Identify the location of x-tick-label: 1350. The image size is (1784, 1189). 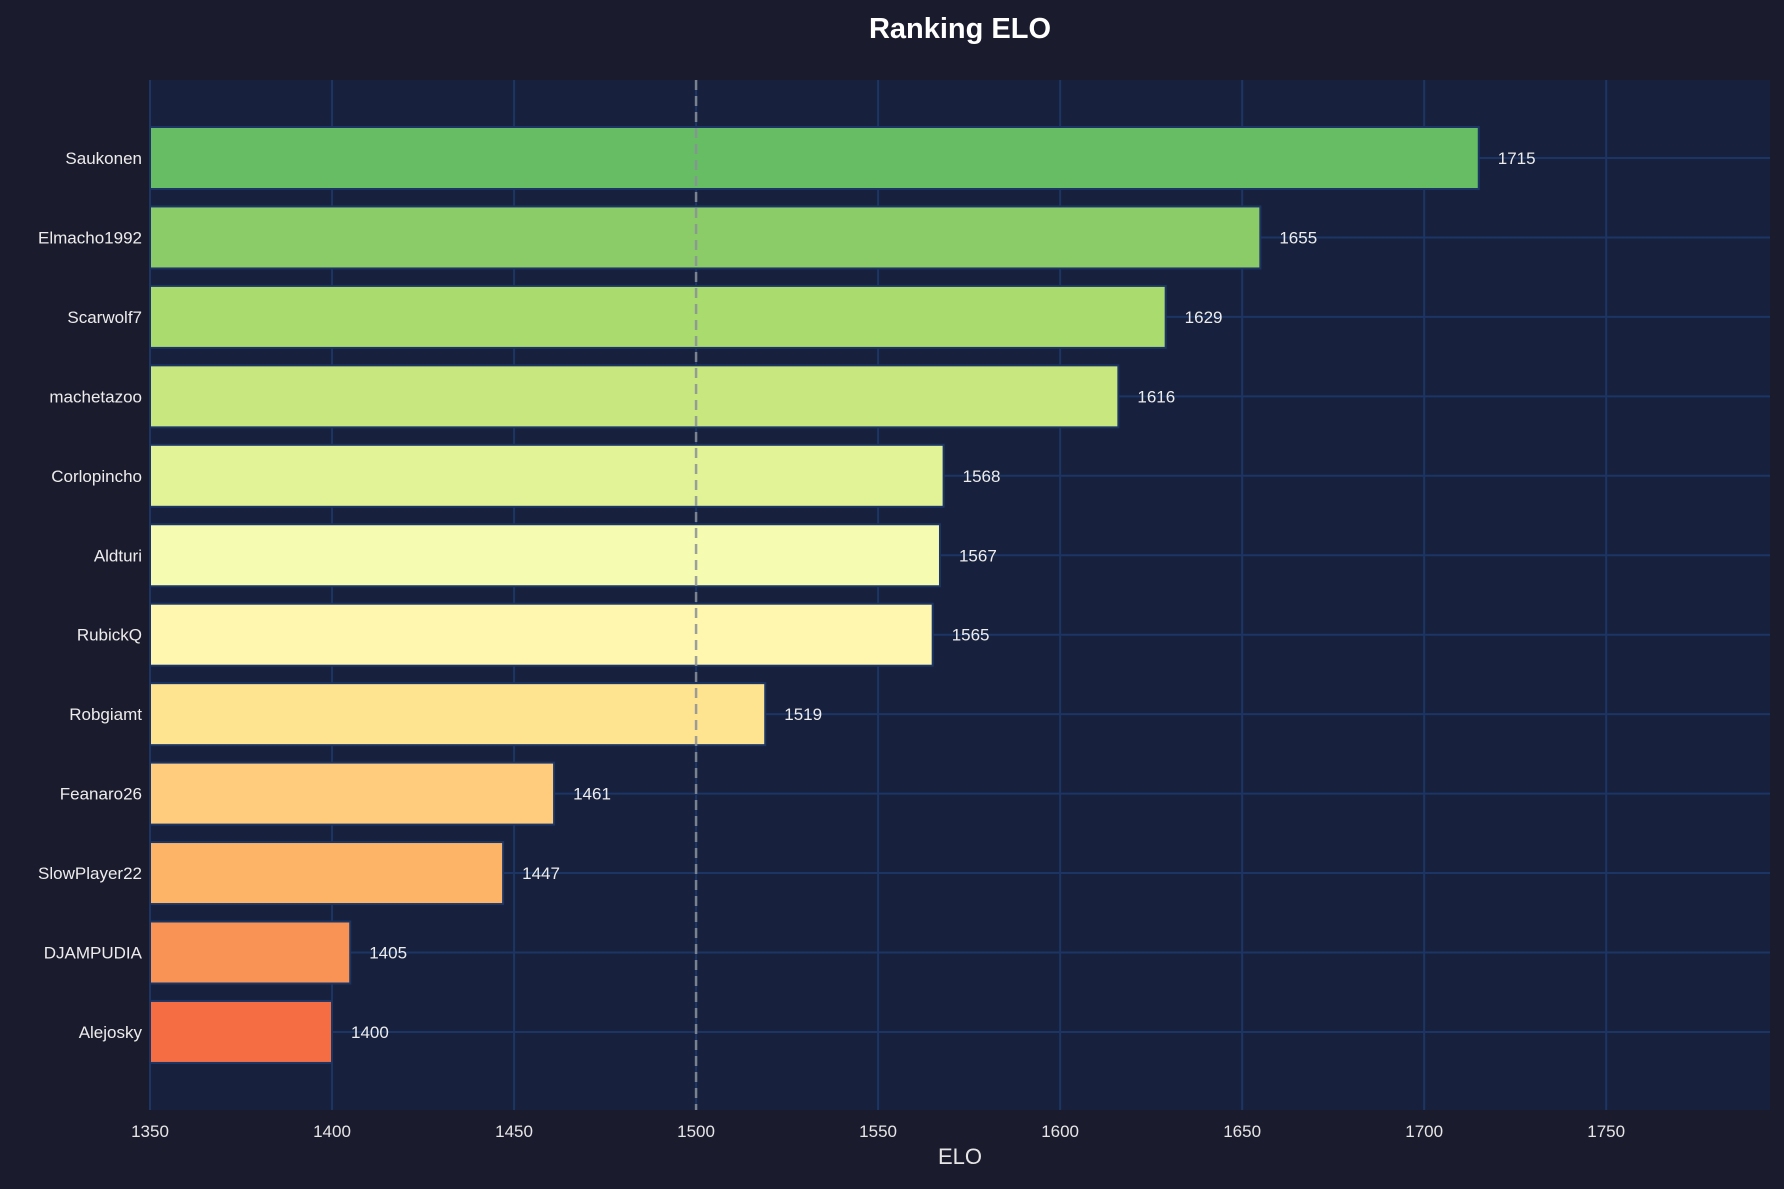
(150, 1131).